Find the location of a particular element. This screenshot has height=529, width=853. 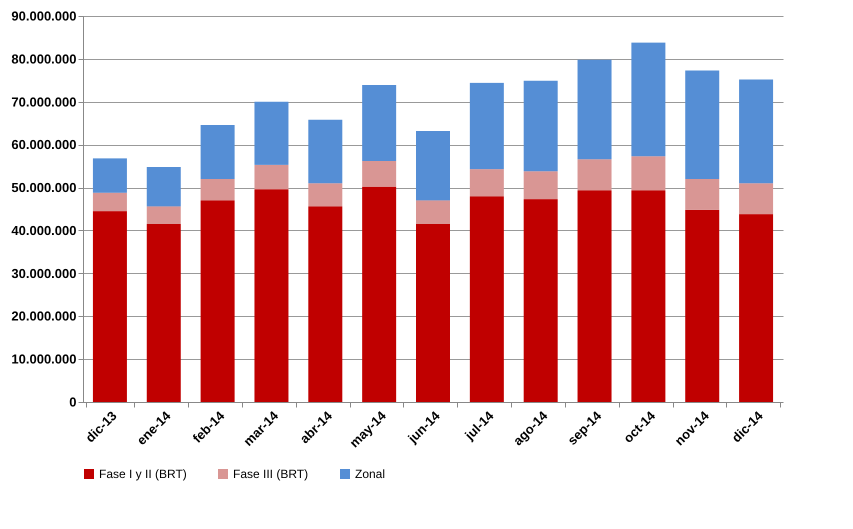

y-tick-label: 80.000.000 is located at coordinates (43, 58).